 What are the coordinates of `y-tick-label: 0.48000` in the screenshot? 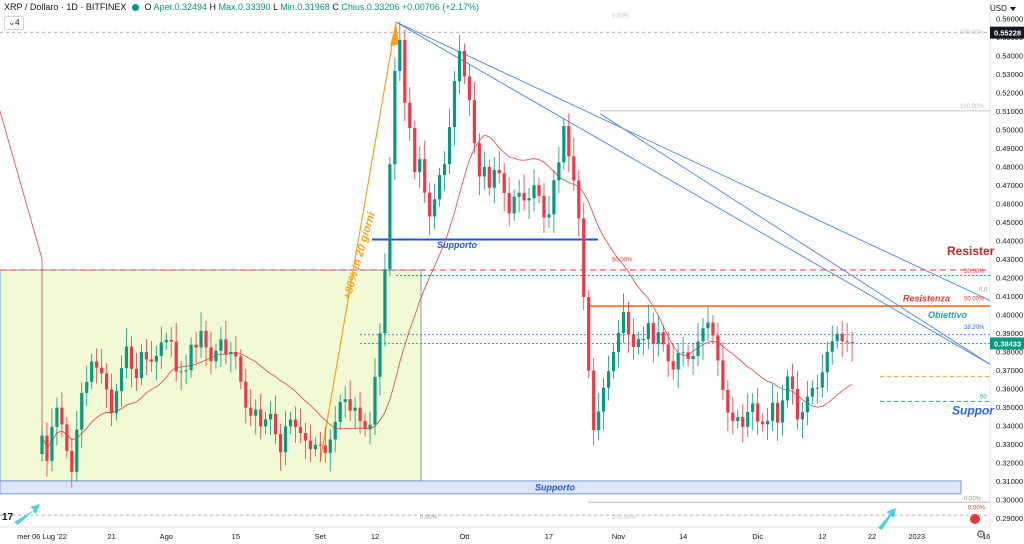 It's located at (1009, 166).